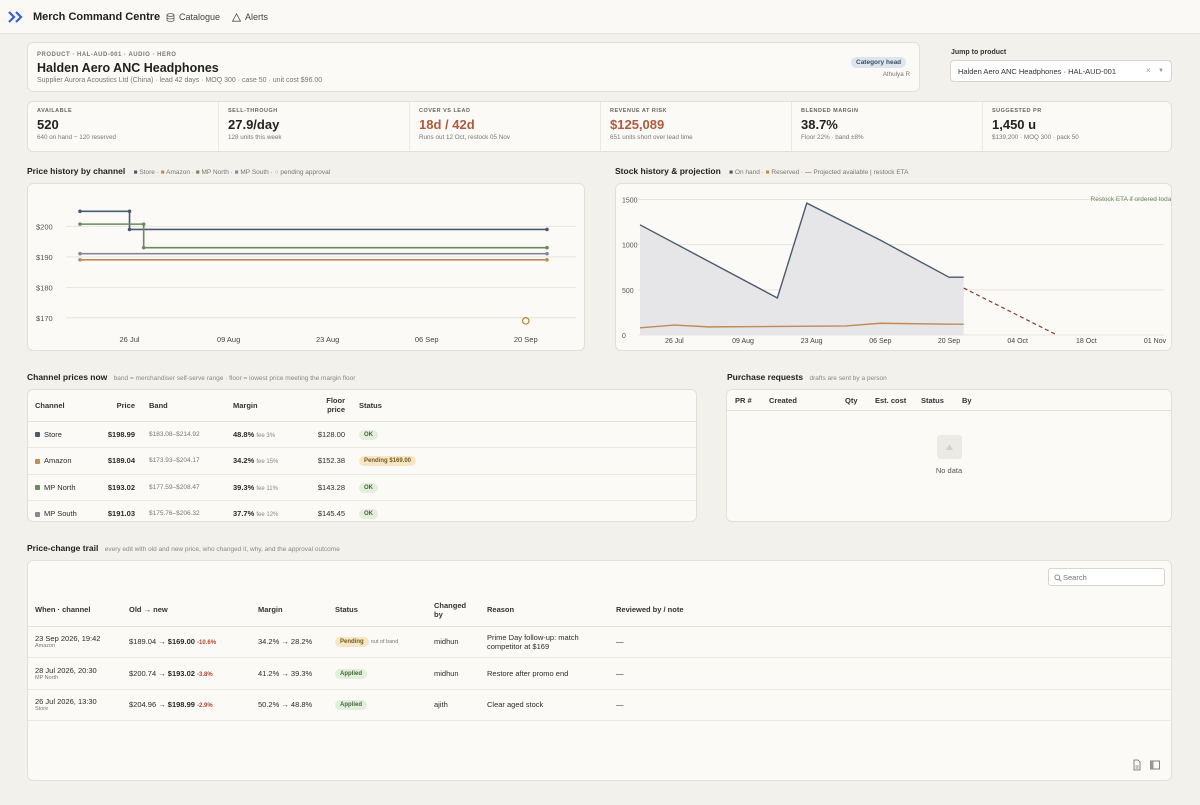 This screenshot has height=805, width=1200. What do you see at coordinates (1086, 341) in the screenshot?
I see `x-tick-label: 18 Oct` at bounding box center [1086, 341].